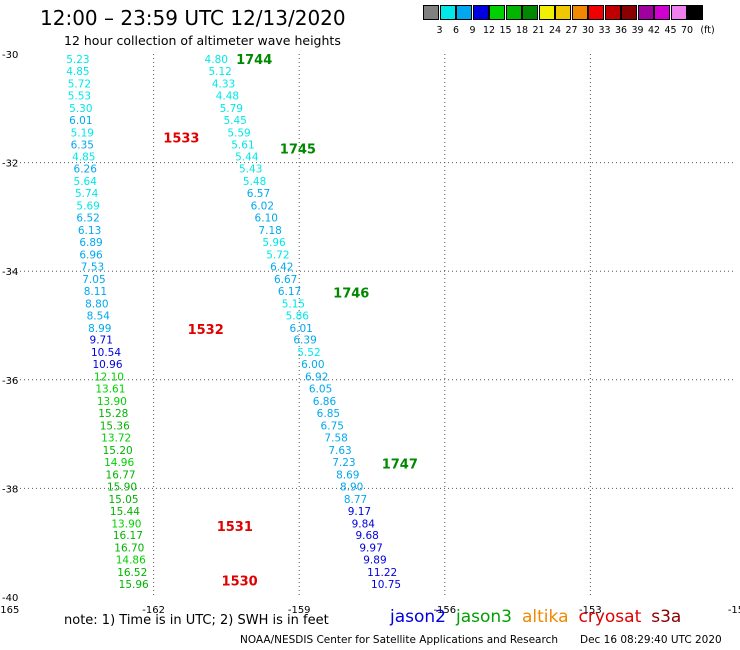 This screenshot has width=740, height=650. I want to click on legend-label: 3, so click(439, 30).